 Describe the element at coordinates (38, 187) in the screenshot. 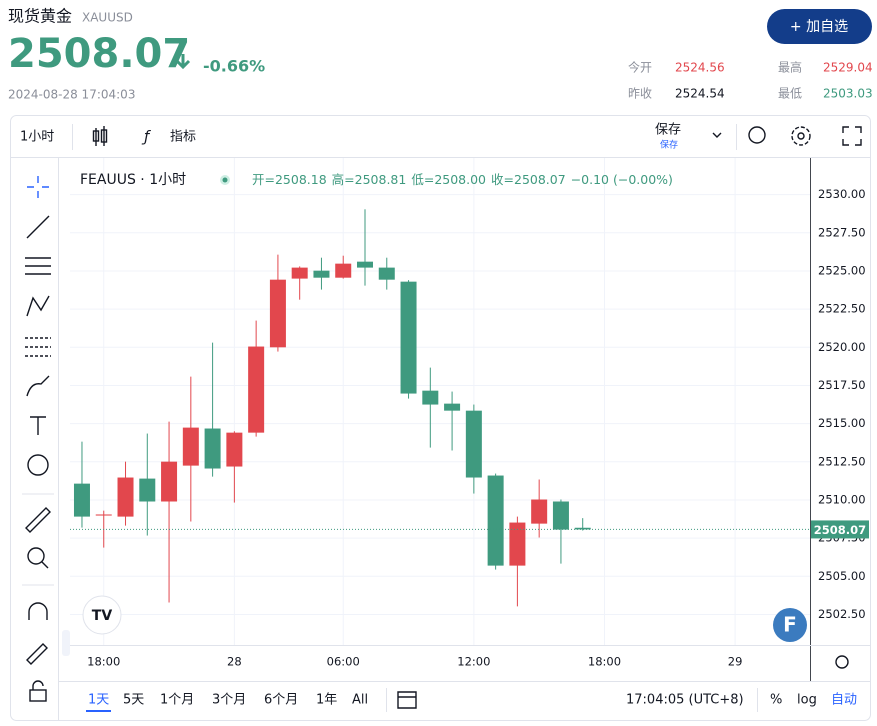

I see `crosshair-tool` at that location.